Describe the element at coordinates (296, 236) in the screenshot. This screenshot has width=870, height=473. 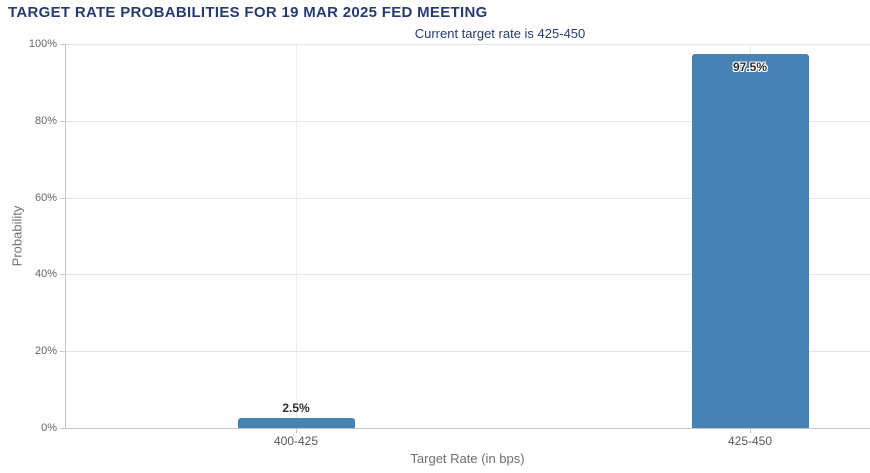
I see `vertical-gridline` at that location.